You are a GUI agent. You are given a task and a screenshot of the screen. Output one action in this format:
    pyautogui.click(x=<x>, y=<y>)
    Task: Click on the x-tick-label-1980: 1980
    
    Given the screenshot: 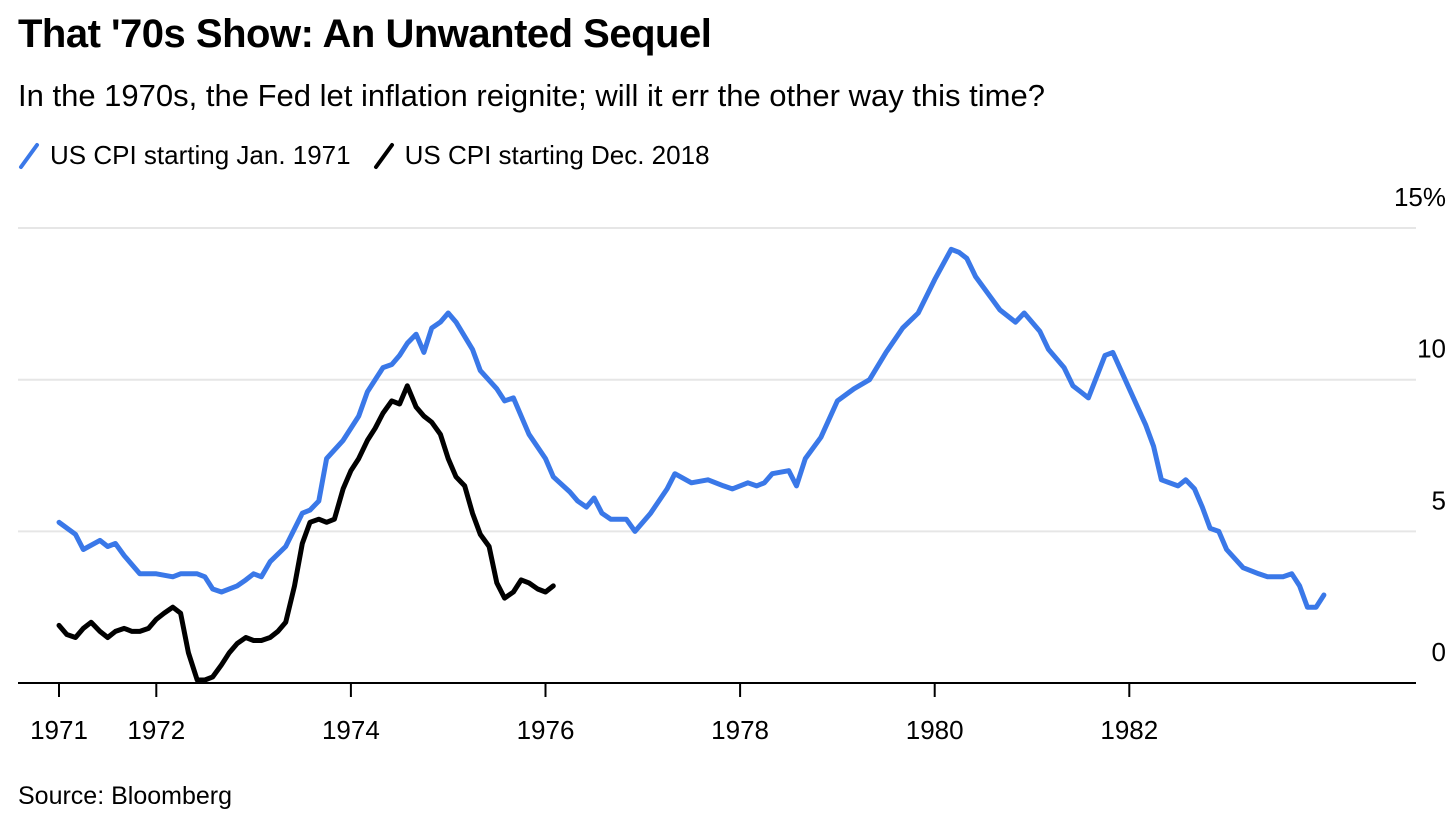 What is the action you would take?
    pyautogui.click(x=935, y=730)
    